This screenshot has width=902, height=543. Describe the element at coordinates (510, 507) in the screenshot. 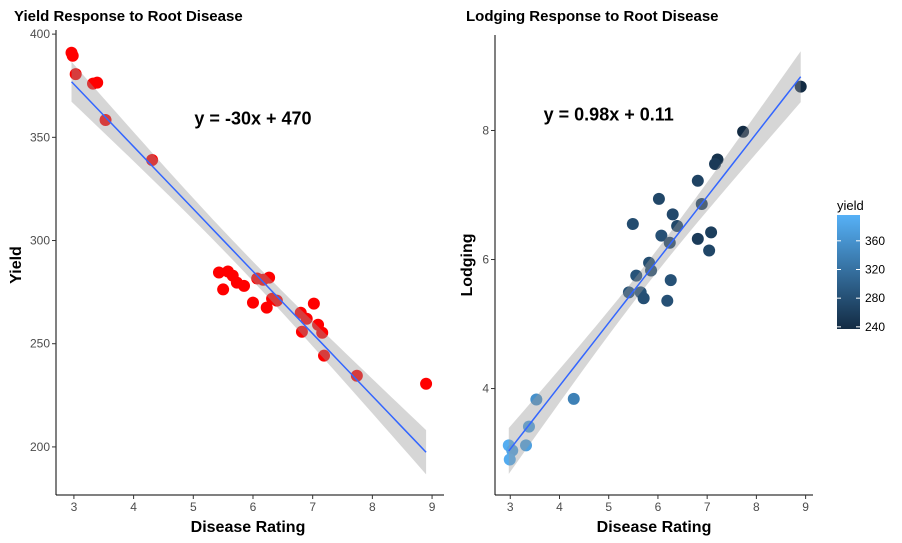

I see `lodging-x-tick-label: 3` at that location.